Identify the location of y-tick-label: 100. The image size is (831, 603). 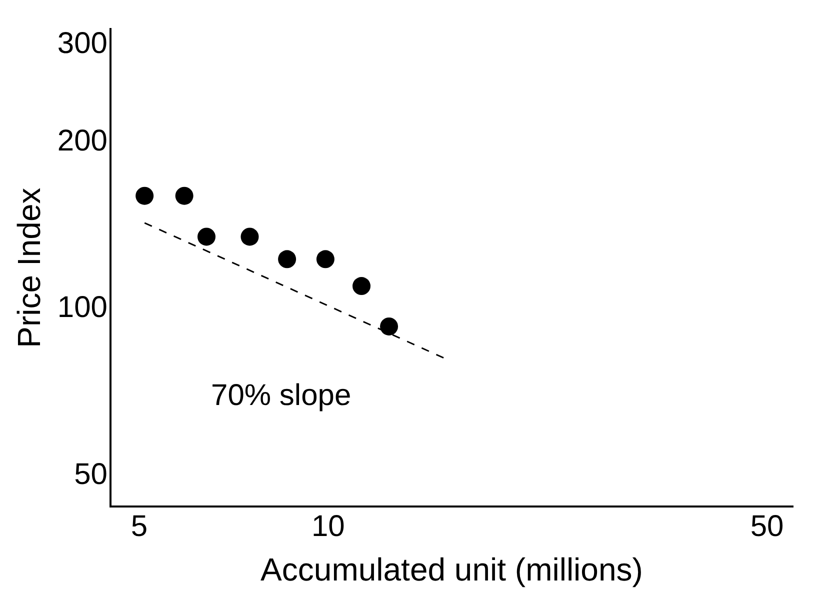
(82, 307).